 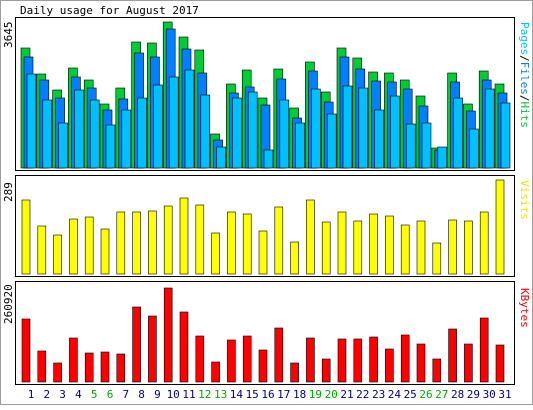 What do you see at coordinates (78, 394) in the screenshot?
I see `day-label-4: 4` at bounding box center [78, 394].